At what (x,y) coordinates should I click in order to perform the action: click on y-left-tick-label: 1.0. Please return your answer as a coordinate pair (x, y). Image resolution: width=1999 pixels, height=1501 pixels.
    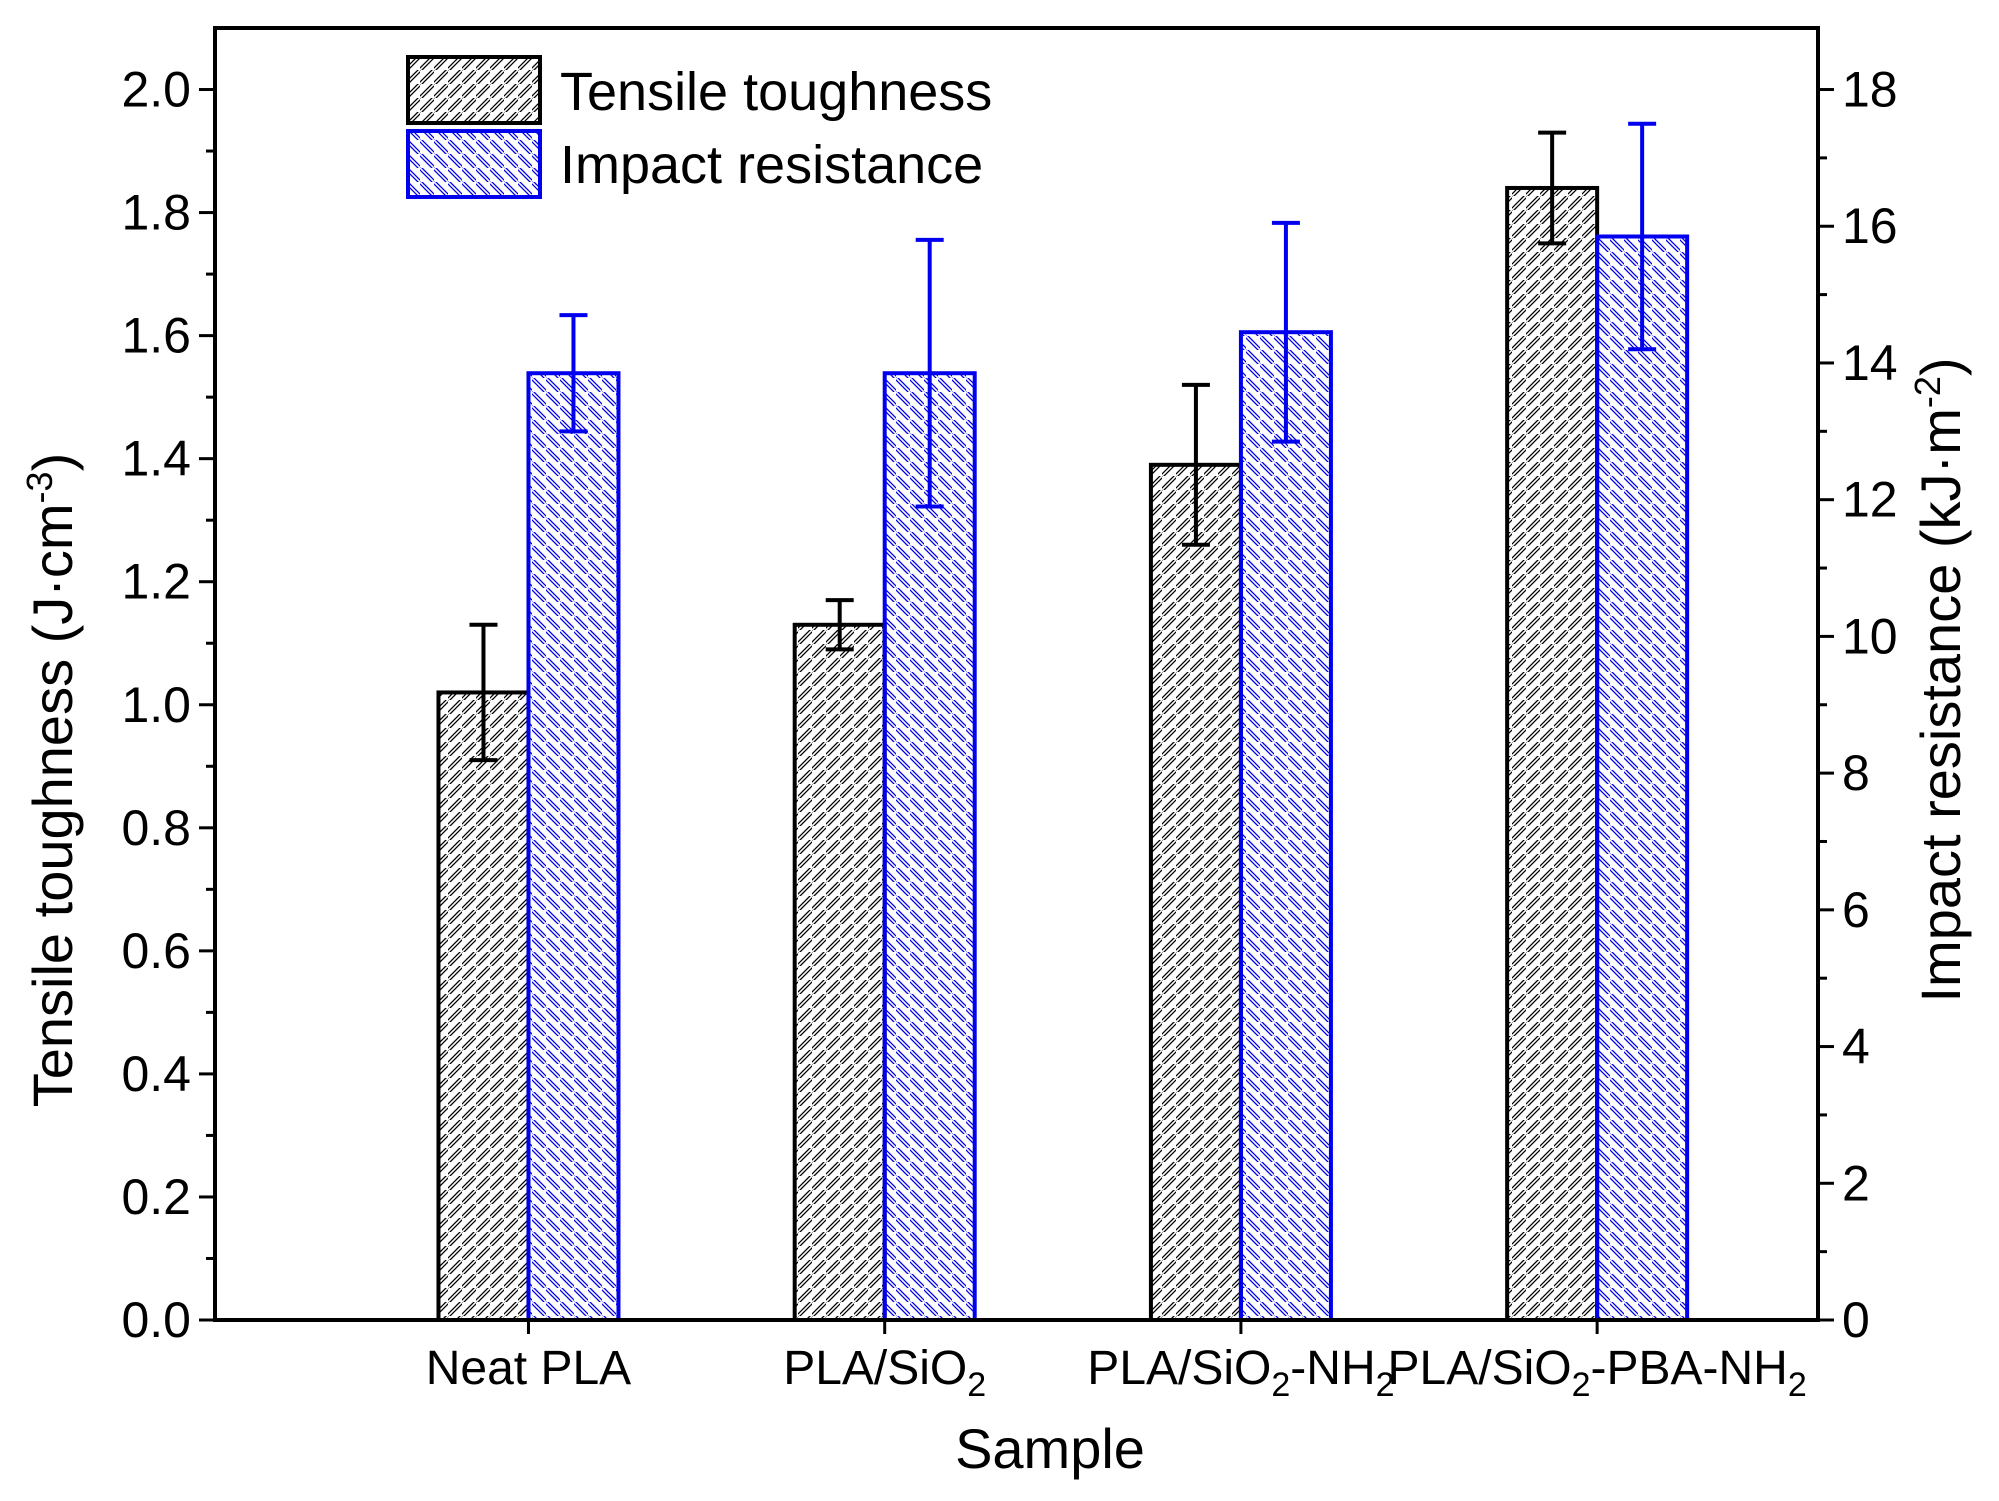
    Looking at the image, I should click on (156, 705).